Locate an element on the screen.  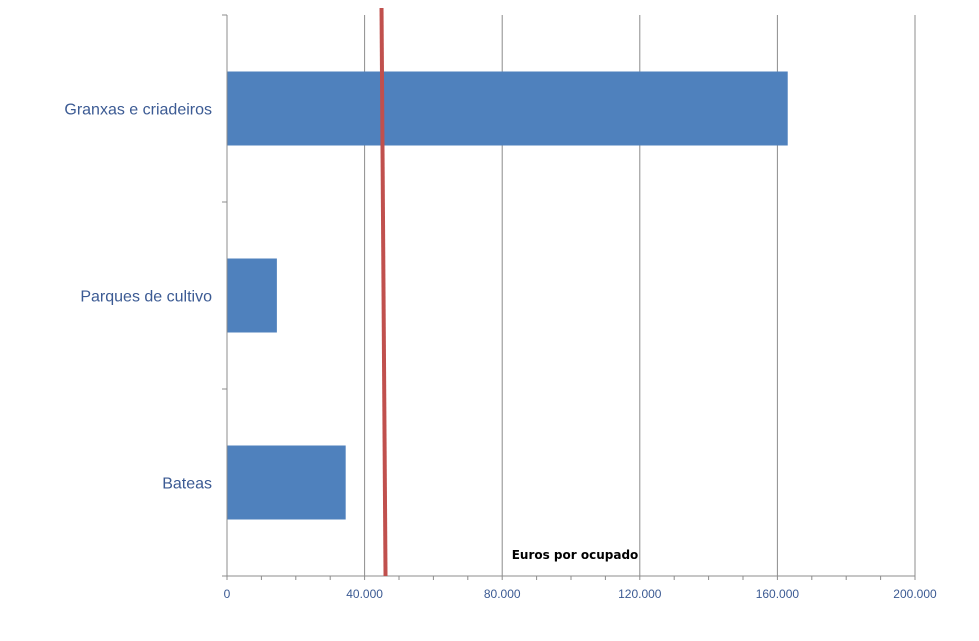
x-tick-label: 40.000 is located at coordinates (364, 594).